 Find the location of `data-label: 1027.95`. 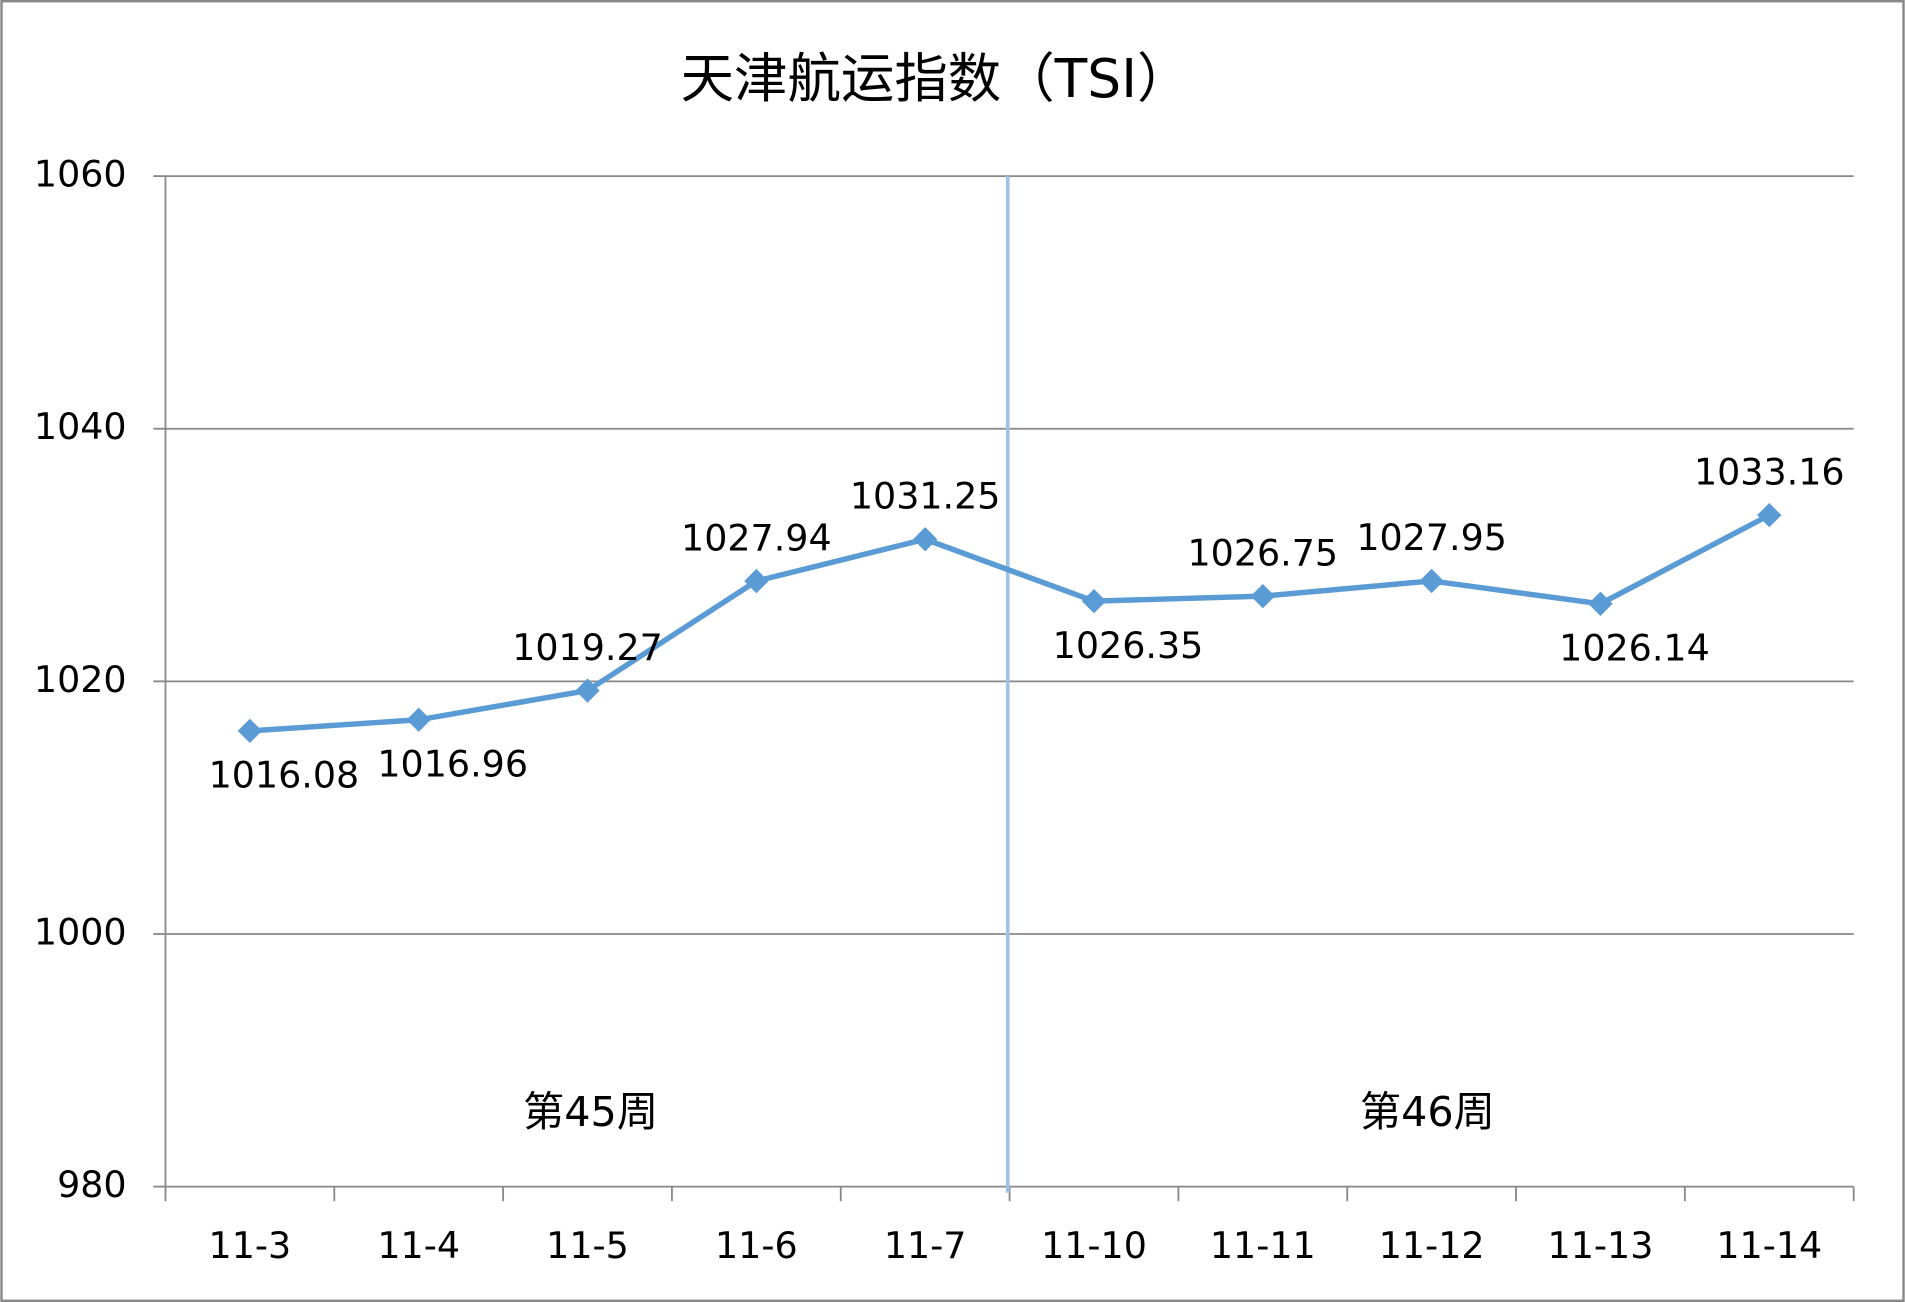

data-label: 1027.95 is located at coordinates (1431, 537).